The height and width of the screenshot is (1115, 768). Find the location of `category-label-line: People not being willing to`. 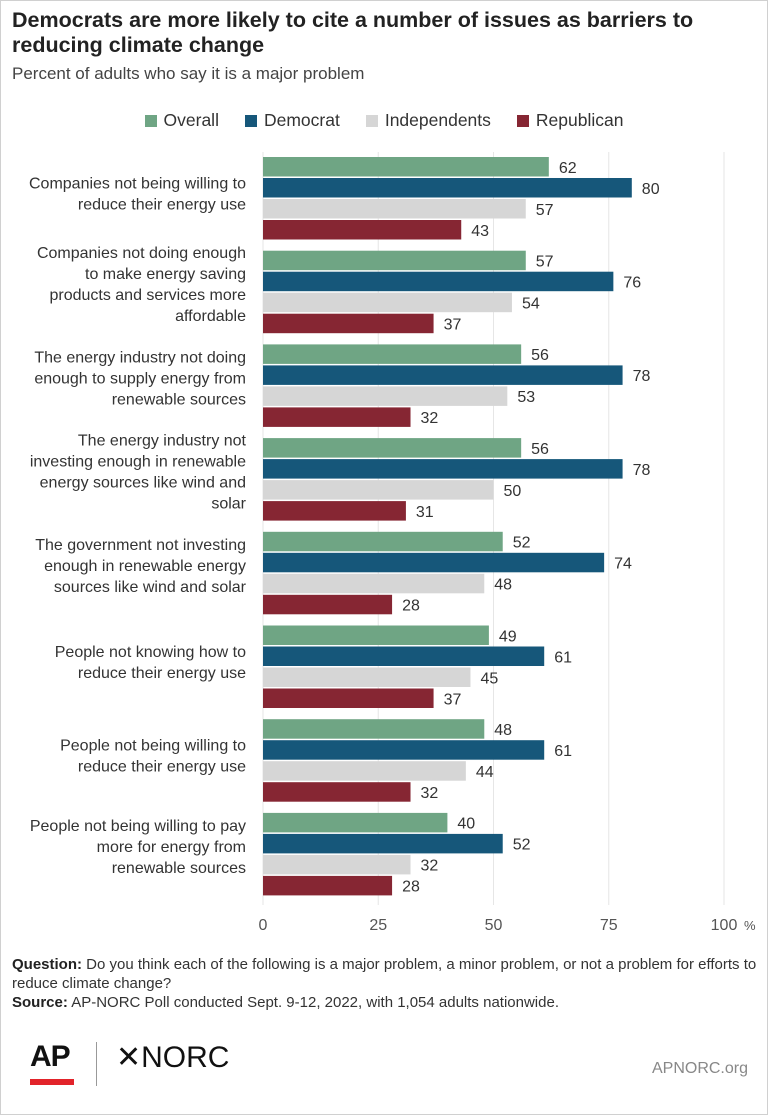

category-label-line: People not being willing to is located at coordinates (153, 746).